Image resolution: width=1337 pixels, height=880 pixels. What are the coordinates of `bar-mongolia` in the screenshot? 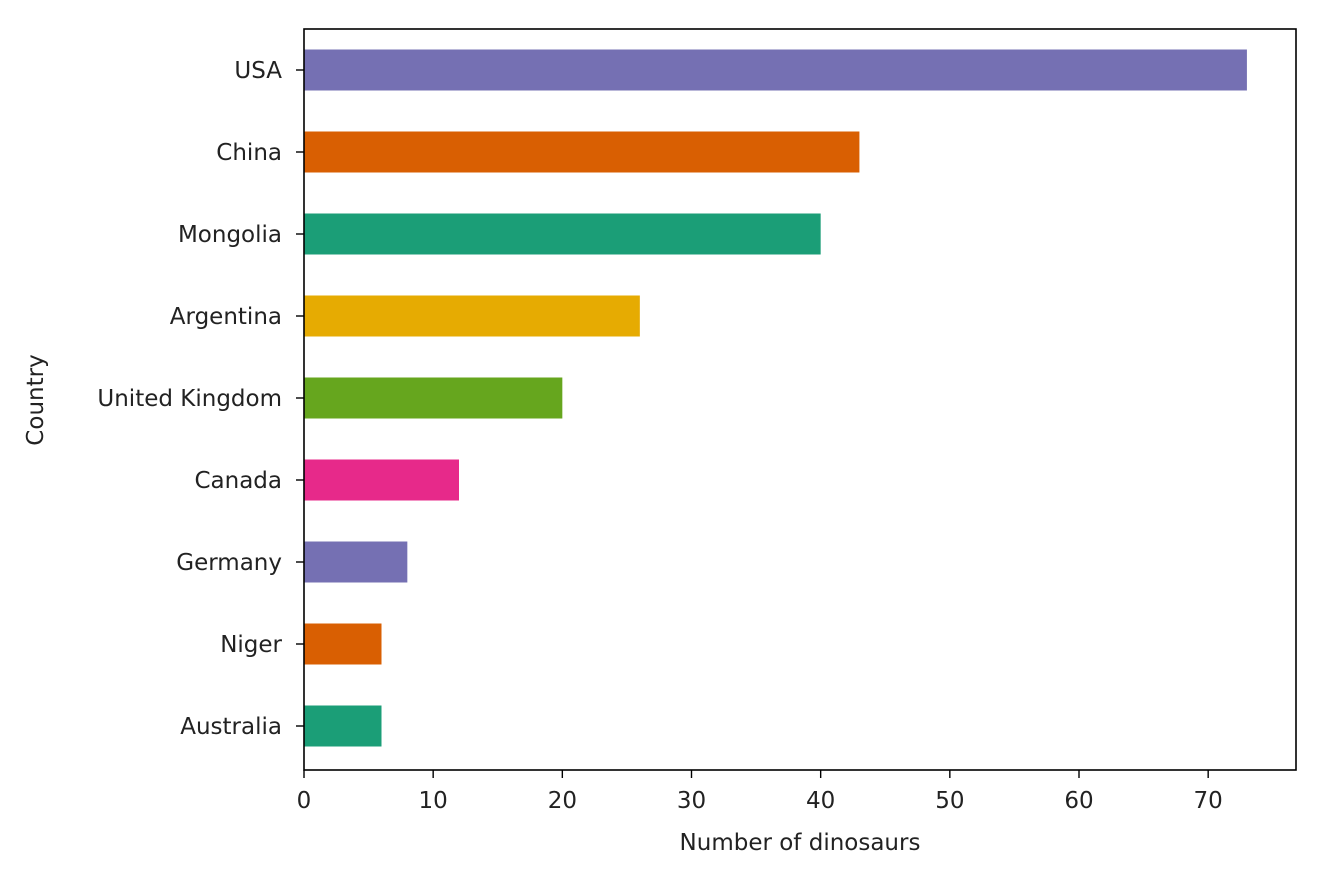 It's located at (562, 234).